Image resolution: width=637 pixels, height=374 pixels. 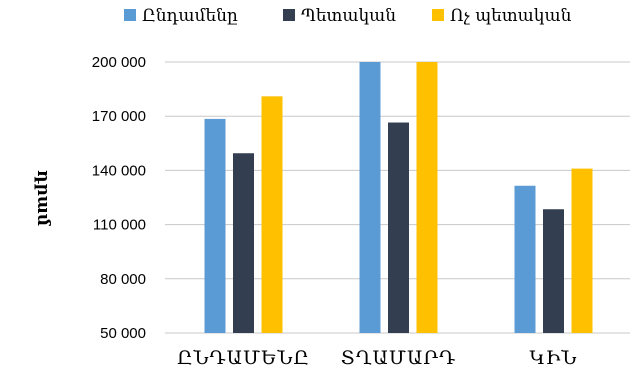 What do you see at coordinates (119, 225) in the screenshot?
I see `y-tick-label: 110 000` at bounding box center [119, 225].